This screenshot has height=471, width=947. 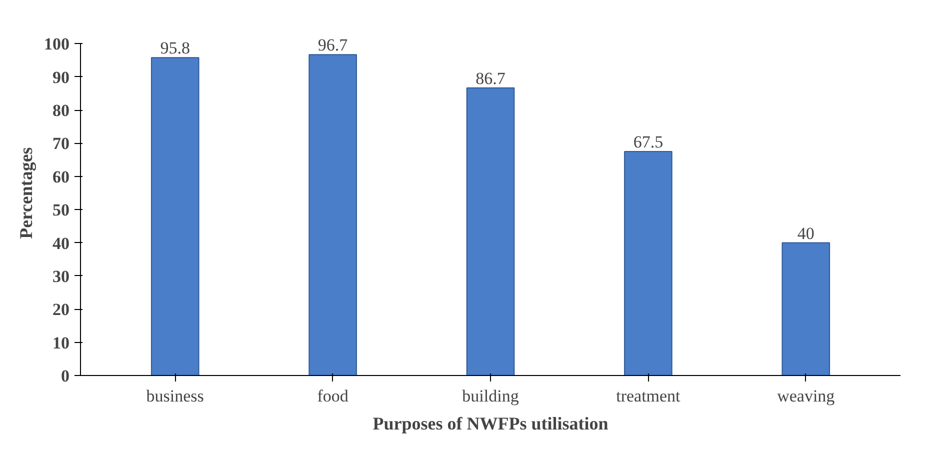 I want to click on x-tick-label: building, so click(x=491, y=396).